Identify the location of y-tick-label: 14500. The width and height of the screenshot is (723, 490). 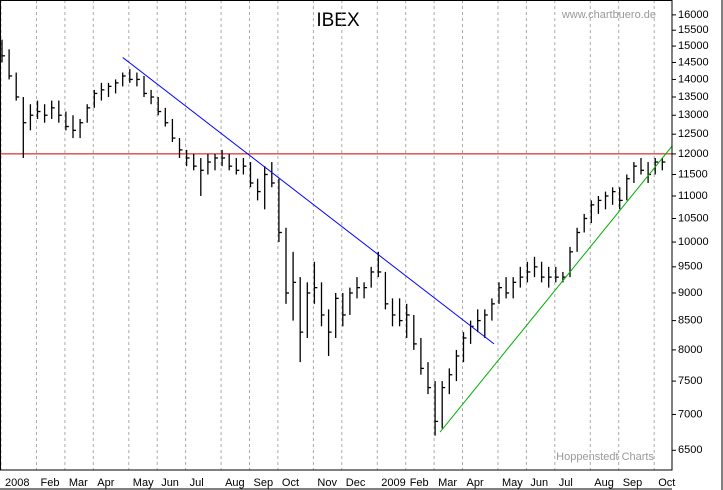
(693, 62).